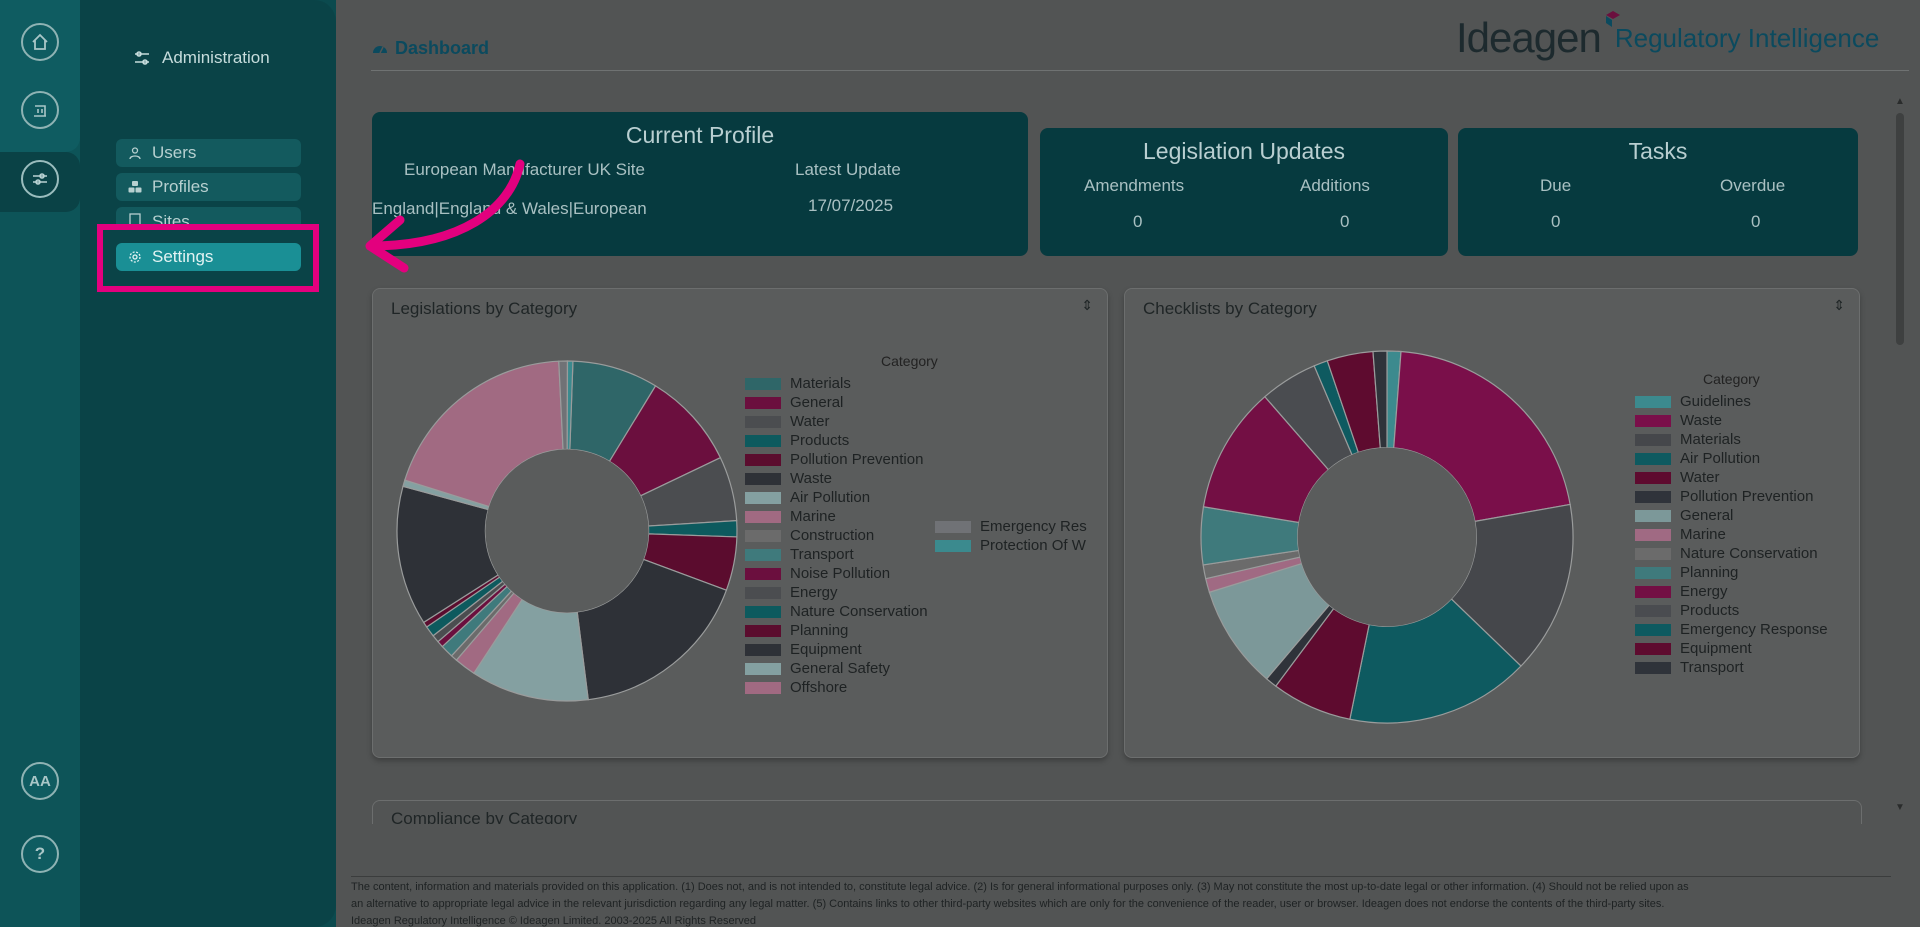  I want to click on legend-label: Pollution Prevention, so click(857, 459).